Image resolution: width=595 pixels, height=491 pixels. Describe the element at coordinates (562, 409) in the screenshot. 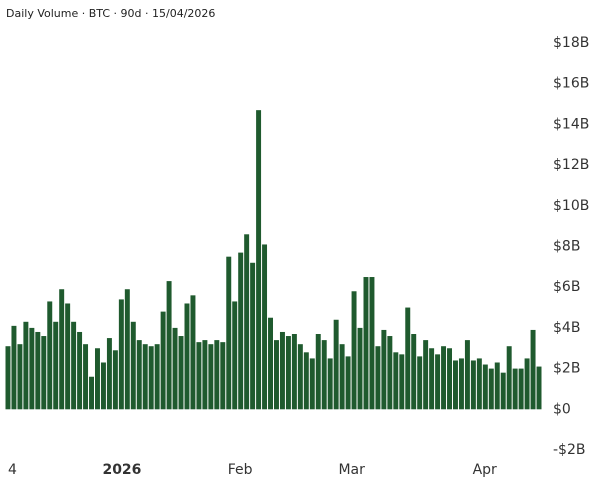

I see `y-tick-label: $0` at that location.